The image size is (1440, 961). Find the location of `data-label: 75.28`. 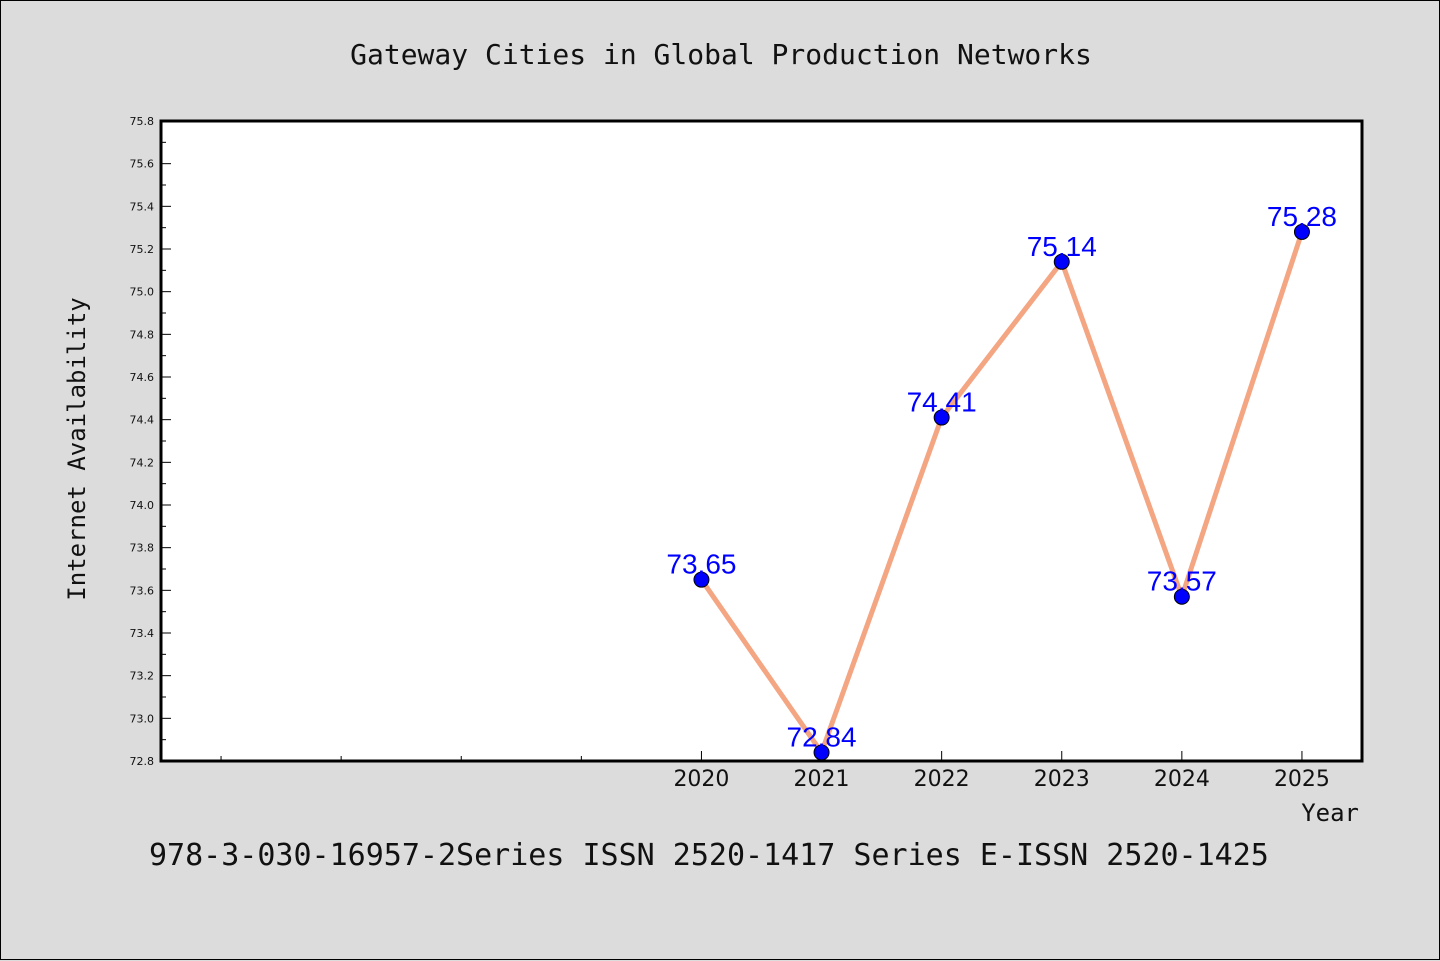

data-label: 75.28 is located at coordinates (1302, 216).